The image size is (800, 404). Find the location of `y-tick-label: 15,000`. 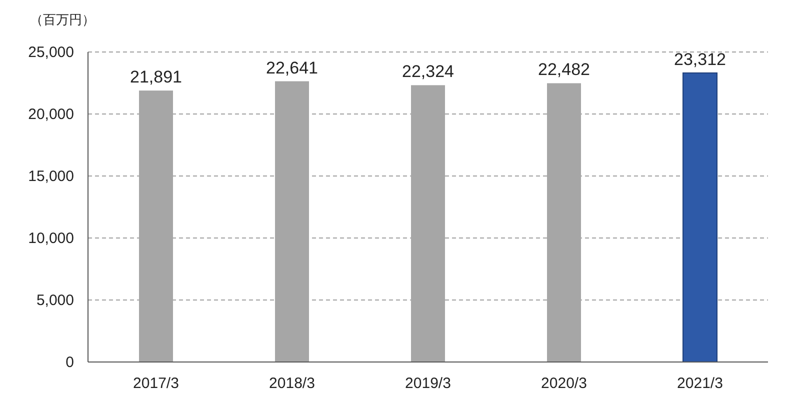

y-tick-label: 15,000 is located at coordinates (51, 176).